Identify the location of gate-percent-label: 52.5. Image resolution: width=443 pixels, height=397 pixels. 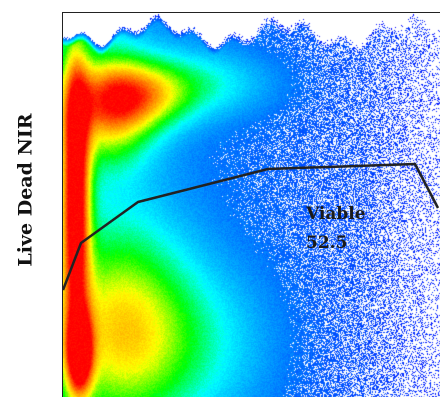
(327, 243).